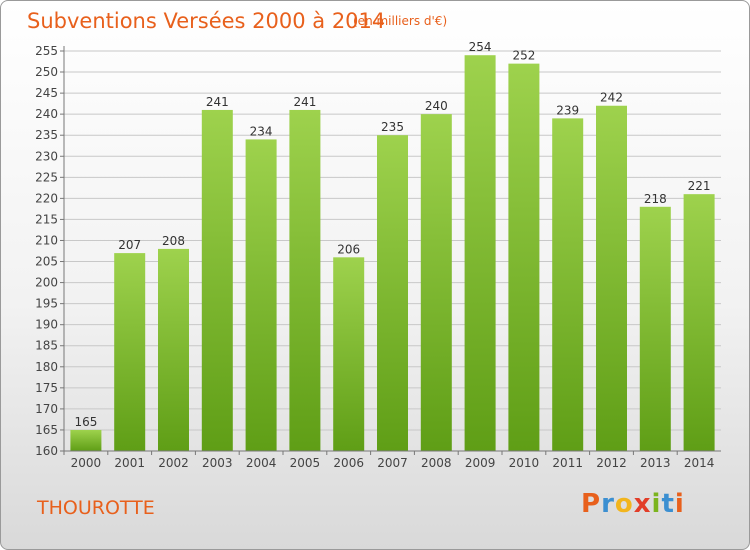 The image size is (750, 550). I want to click on chart-title: Subventions Versées 2000 à 2014, so click(206, 21).